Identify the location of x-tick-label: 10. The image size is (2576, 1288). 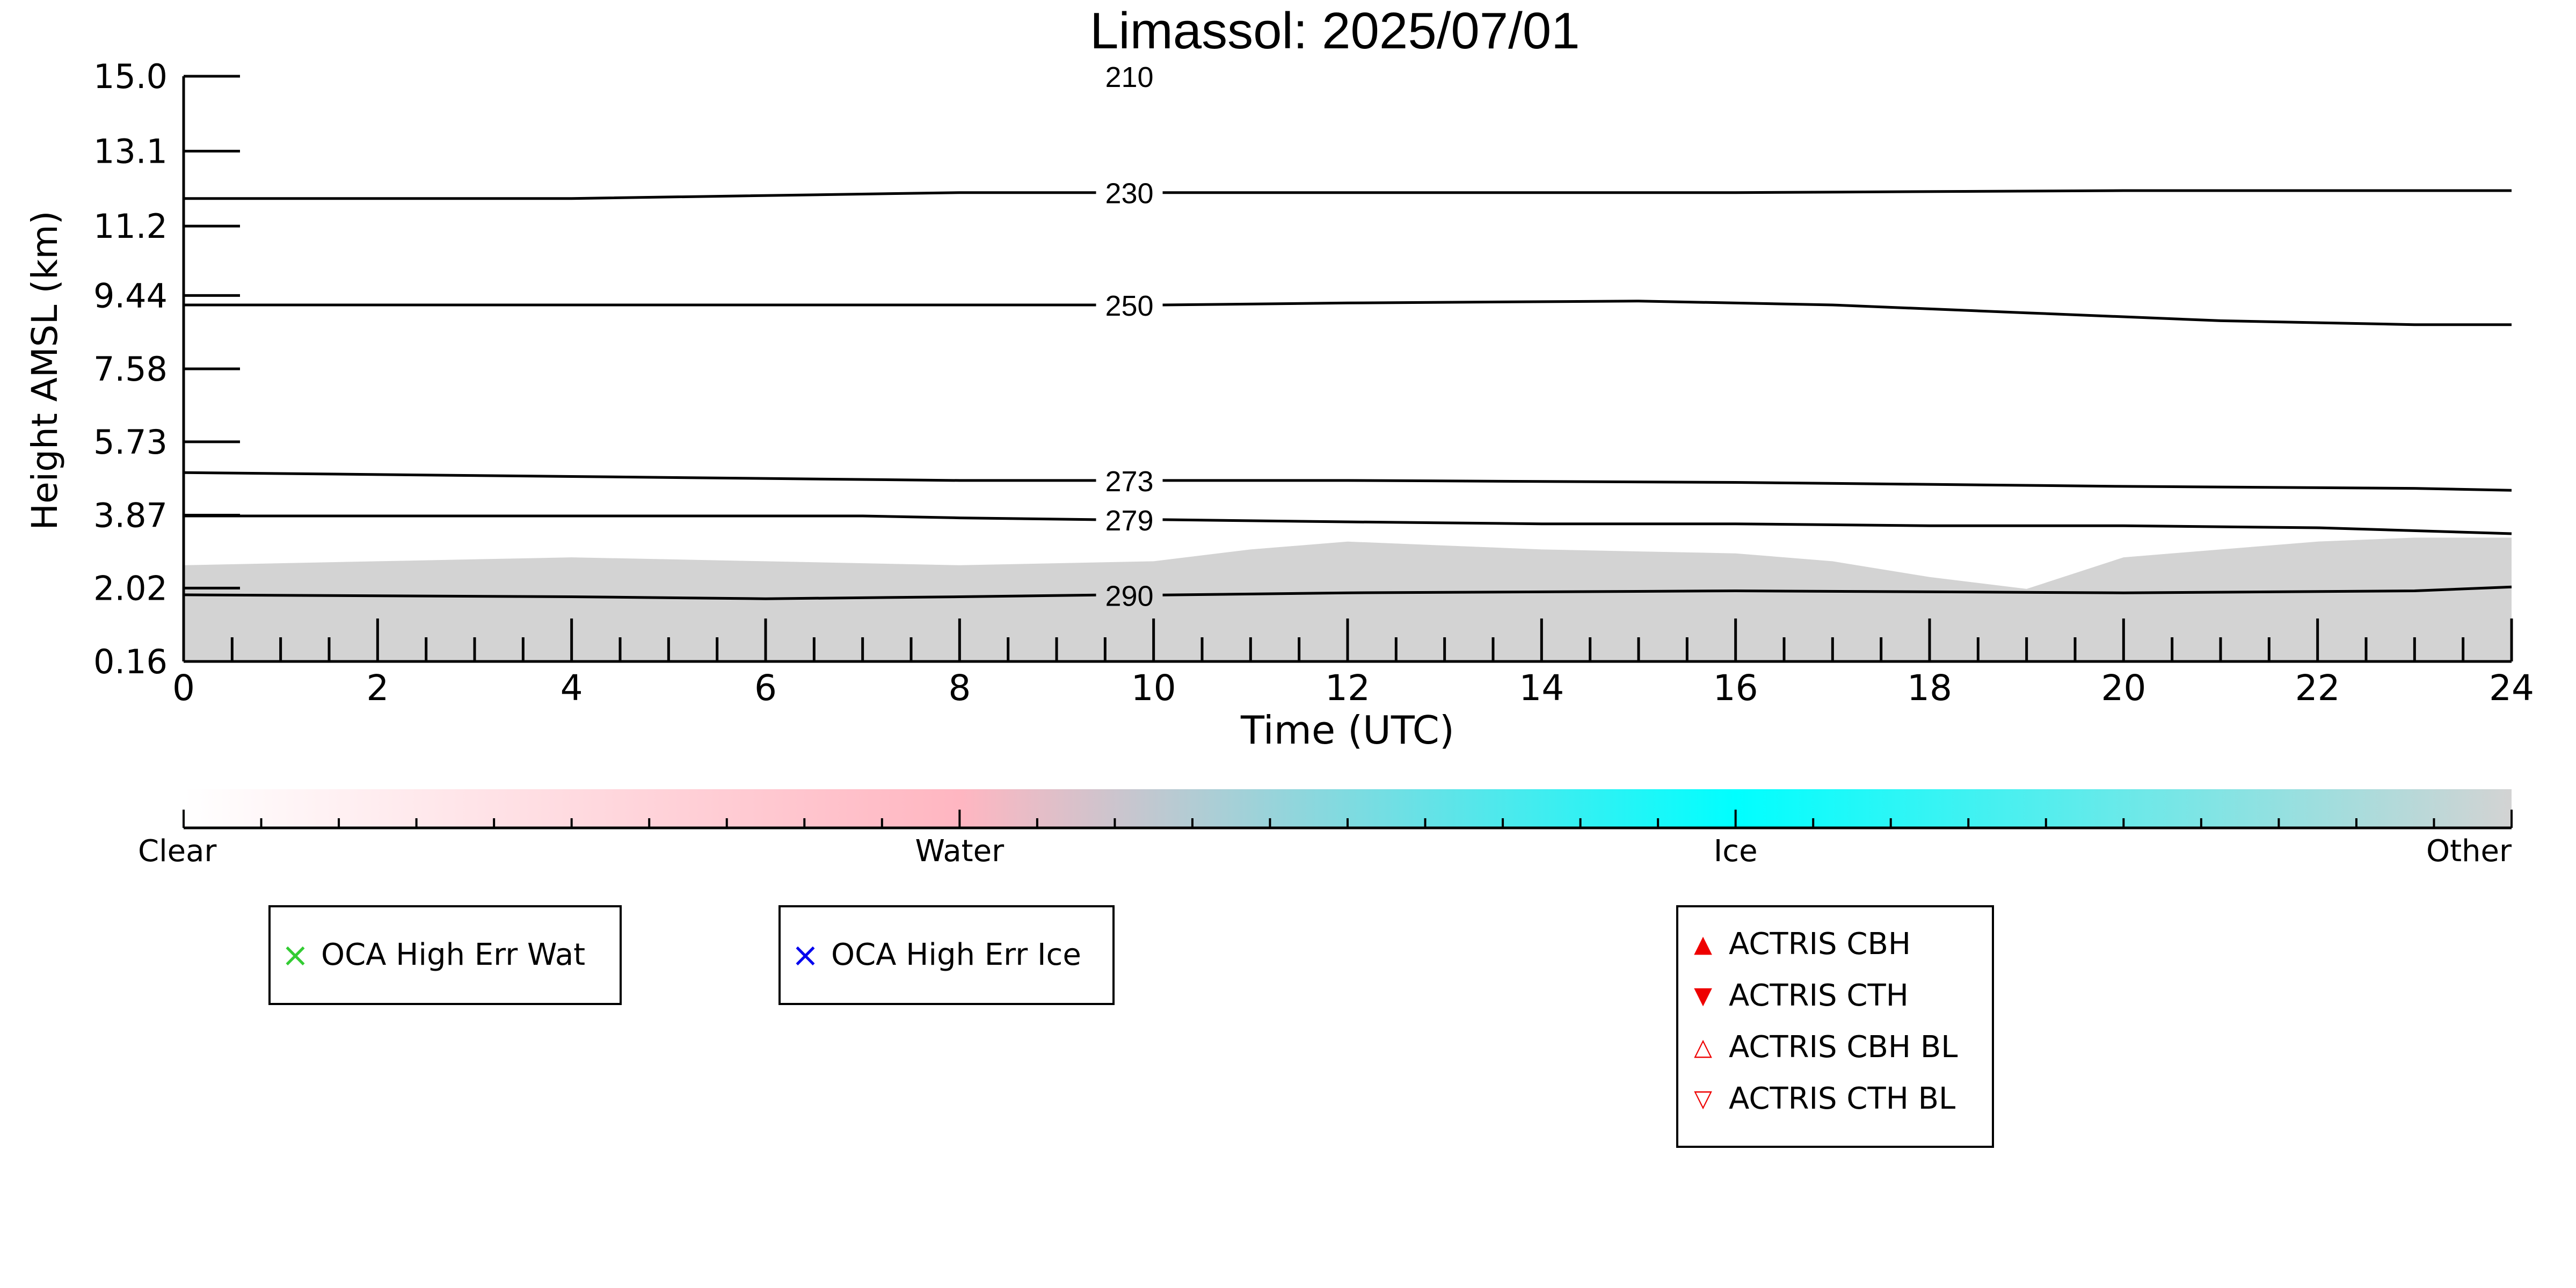
(1153, 688).